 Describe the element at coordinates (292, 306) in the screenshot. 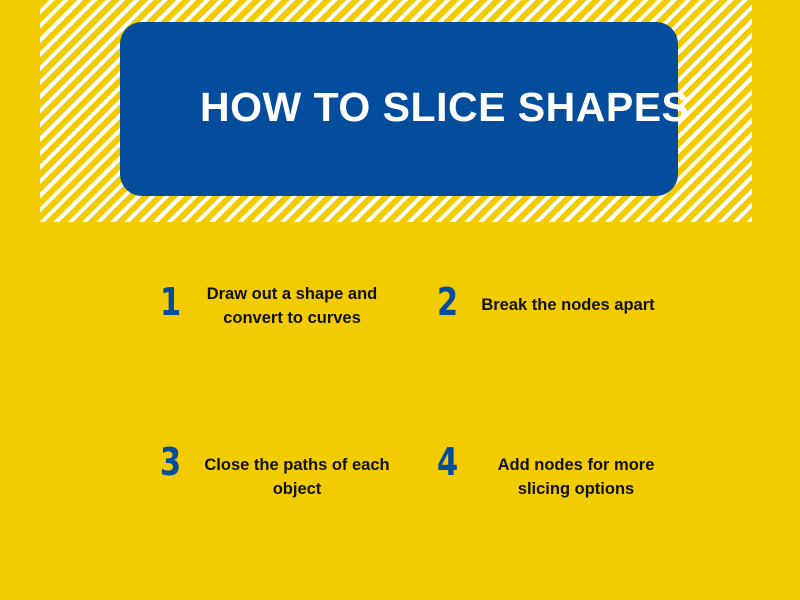

I see `step-1-text: Draw out a shape and convert to curves` at that location.